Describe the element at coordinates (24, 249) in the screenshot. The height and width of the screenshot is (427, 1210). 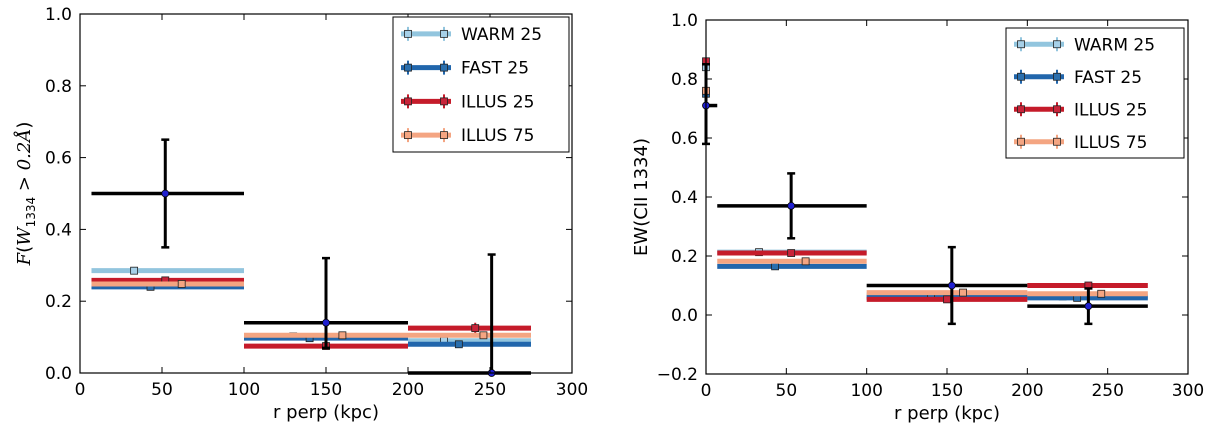
I see `y-label-paren: (` at that location.